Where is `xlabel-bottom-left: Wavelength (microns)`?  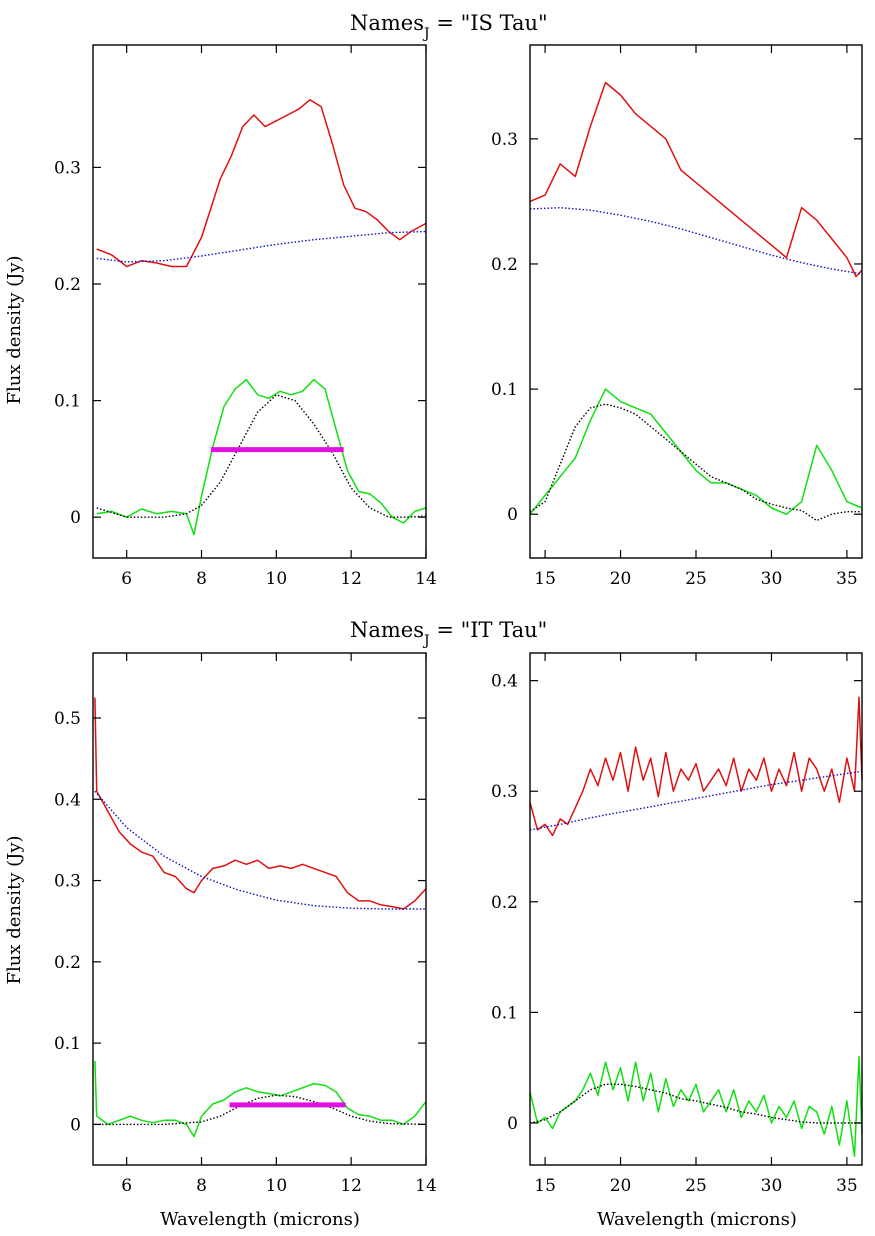 xlabel-bottom-left: Wavelength (microns) is located at coordinates (260, 1219).